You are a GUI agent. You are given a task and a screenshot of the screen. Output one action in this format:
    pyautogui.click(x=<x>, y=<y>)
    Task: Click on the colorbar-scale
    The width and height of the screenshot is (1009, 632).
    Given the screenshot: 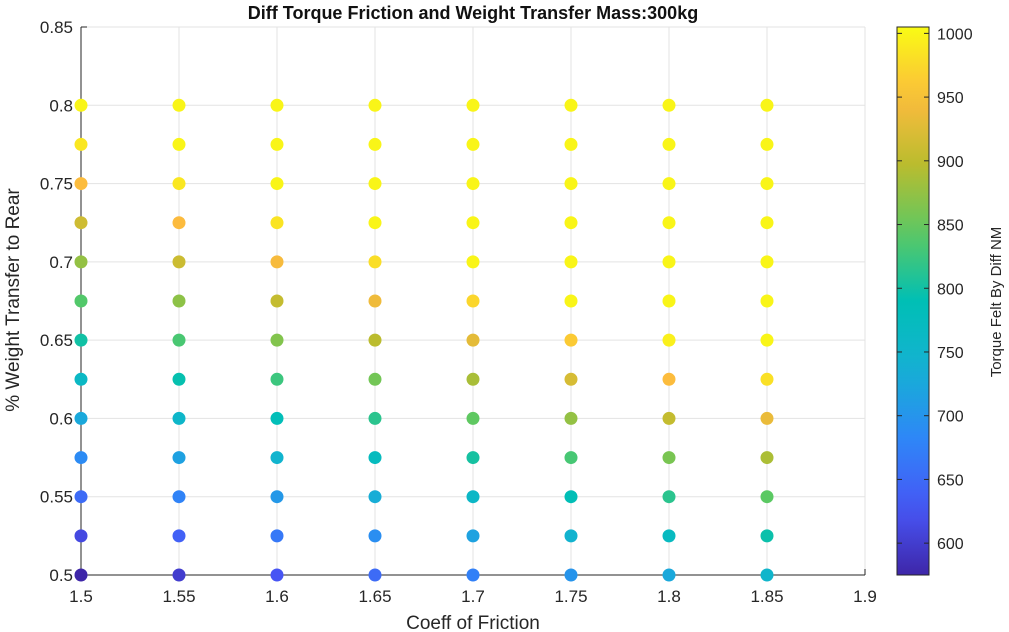 What is the action you would take?
    pyautogui.click(x=913, y=301)
    